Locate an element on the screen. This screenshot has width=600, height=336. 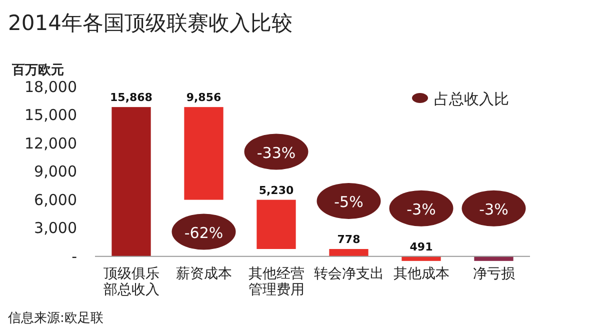
data-label: 778 is located at coordinates (348, 239).